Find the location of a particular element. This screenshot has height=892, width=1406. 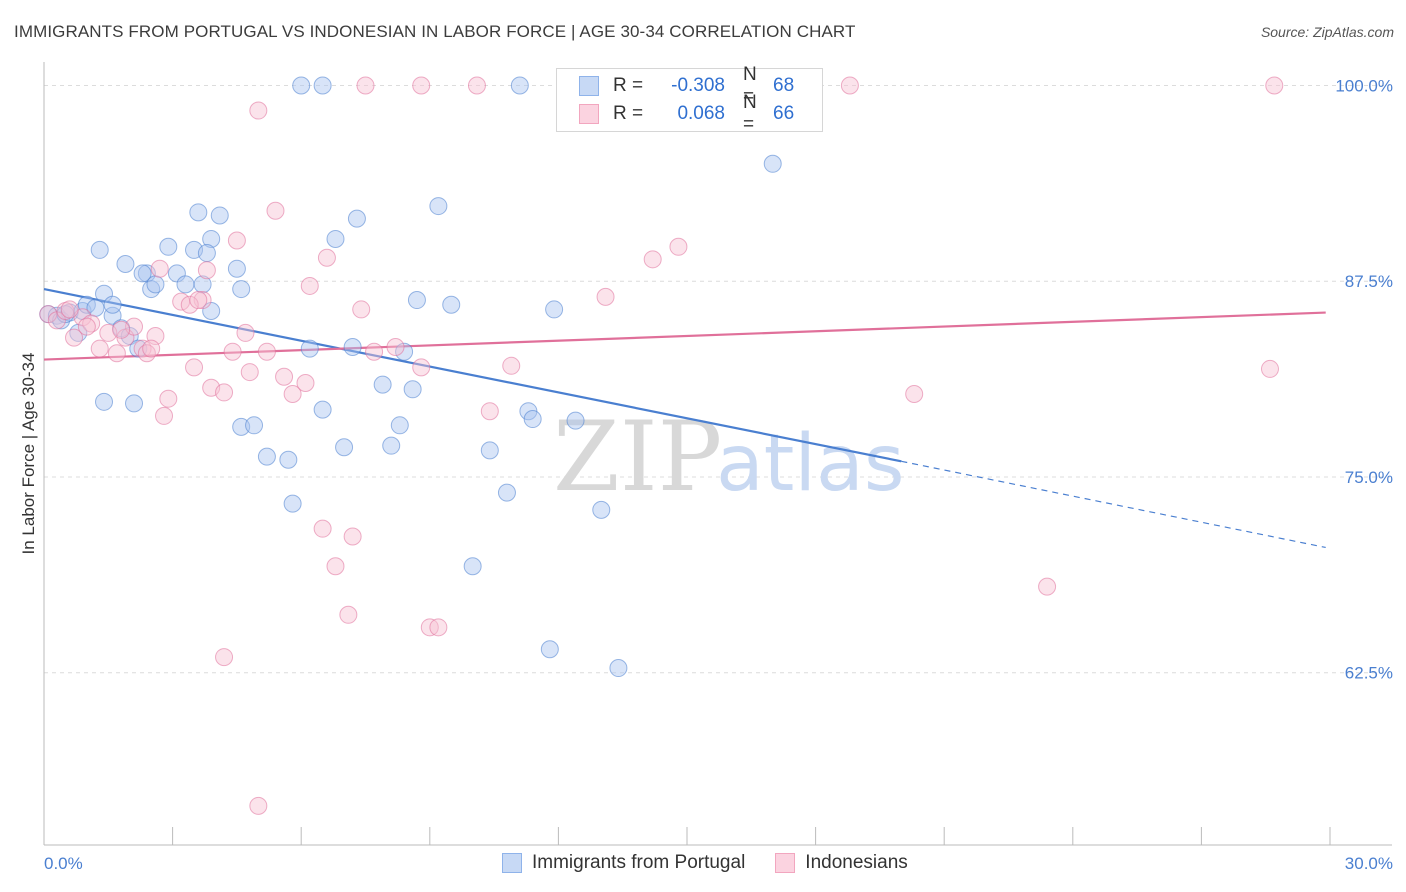

legend-item-indonesians: Indonesians is located at coordinates (841, 863).